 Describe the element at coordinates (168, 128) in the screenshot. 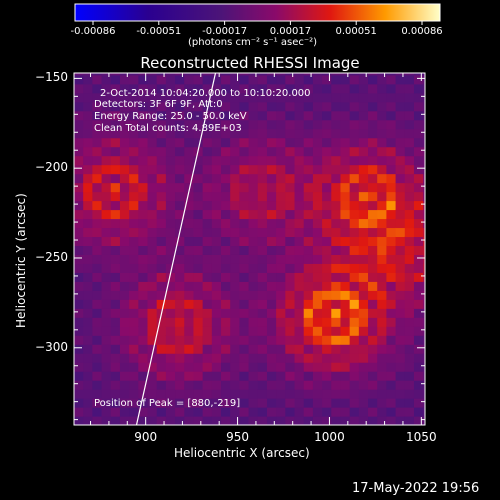

I see `annotation-clean: Clean Total counts: 4.89E+03` at that location.